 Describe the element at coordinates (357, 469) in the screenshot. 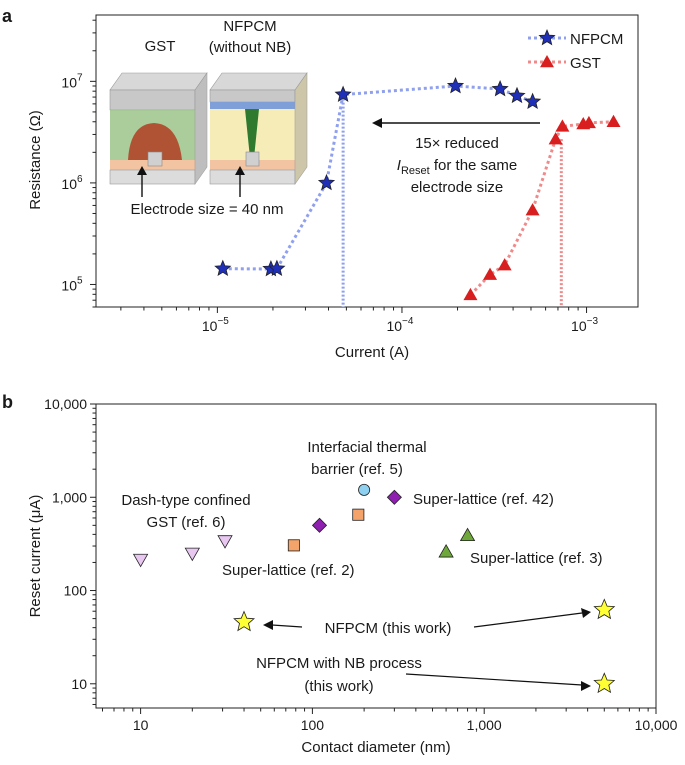

I see `label-interfacial-2: barrier (ref. 5)` at that location.